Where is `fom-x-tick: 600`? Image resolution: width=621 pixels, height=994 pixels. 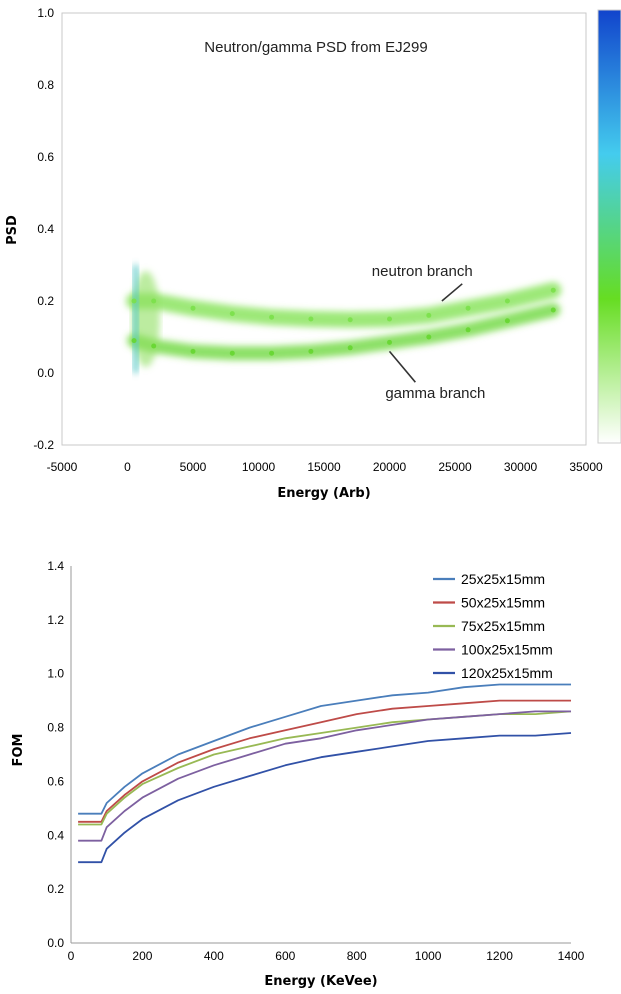
fom-x-tick: 600 is located at coordinates (285, 956).